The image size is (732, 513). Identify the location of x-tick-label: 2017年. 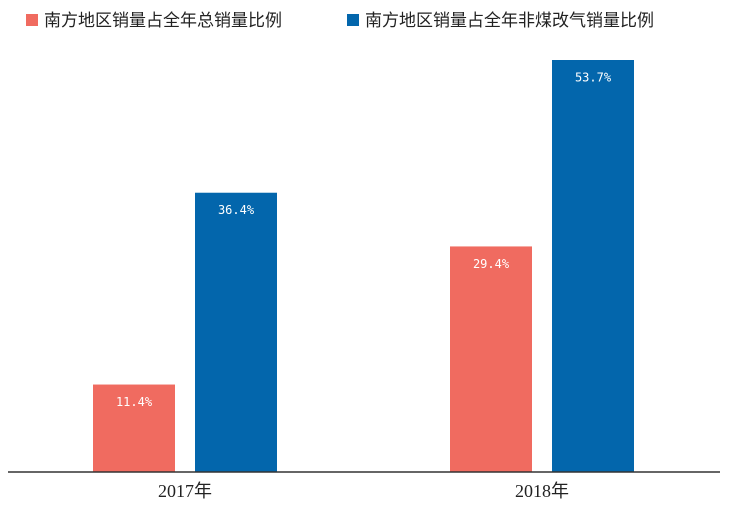
(185, 491).